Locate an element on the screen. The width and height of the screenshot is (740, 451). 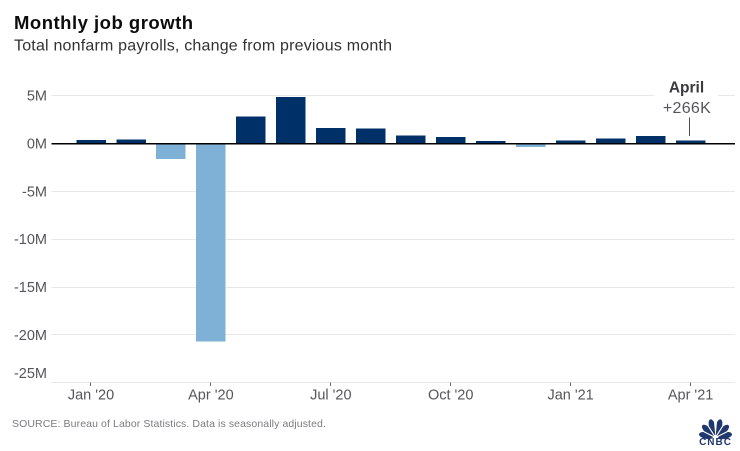
svg-text: -10M is located at coordinates (30, 240).